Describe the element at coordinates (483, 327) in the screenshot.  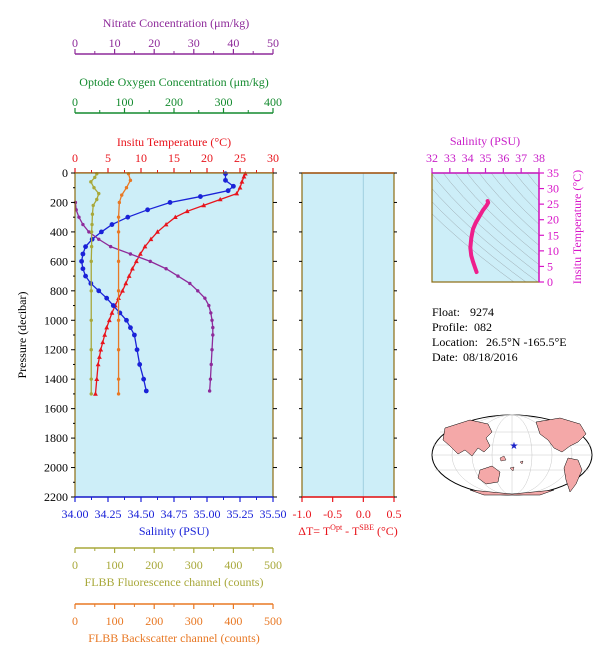
I see `profile-value: 082` at that location.